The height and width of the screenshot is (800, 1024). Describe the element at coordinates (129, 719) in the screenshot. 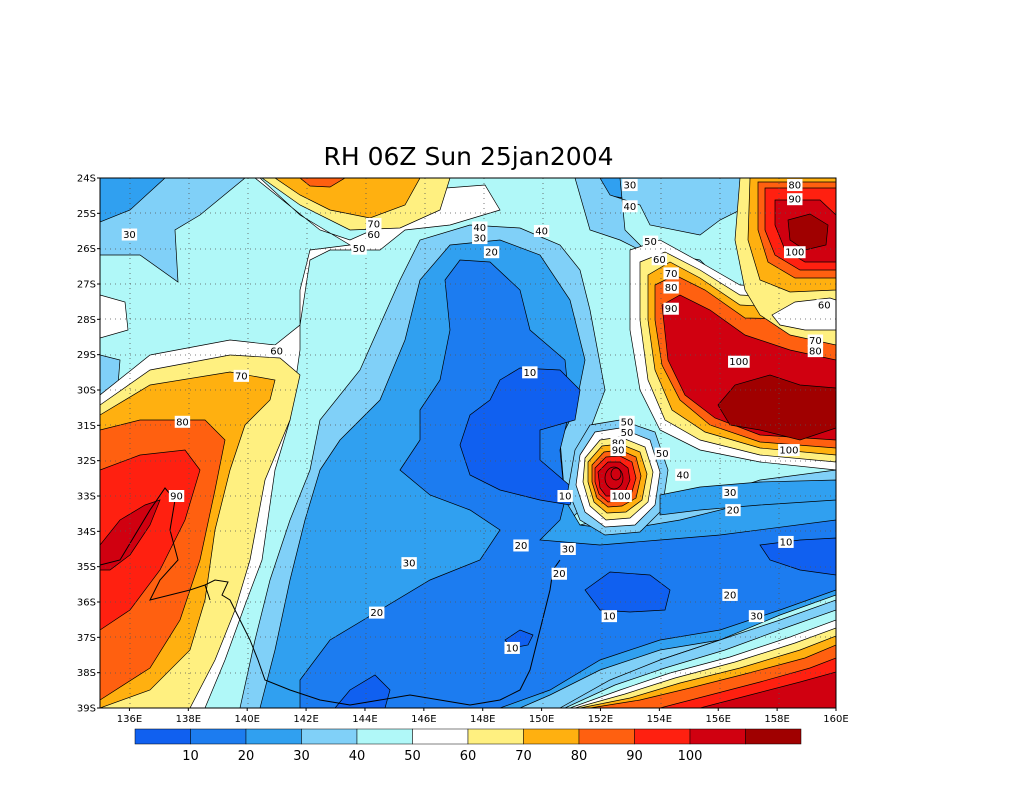

I see `lon-tick-label: 136E` at that location.